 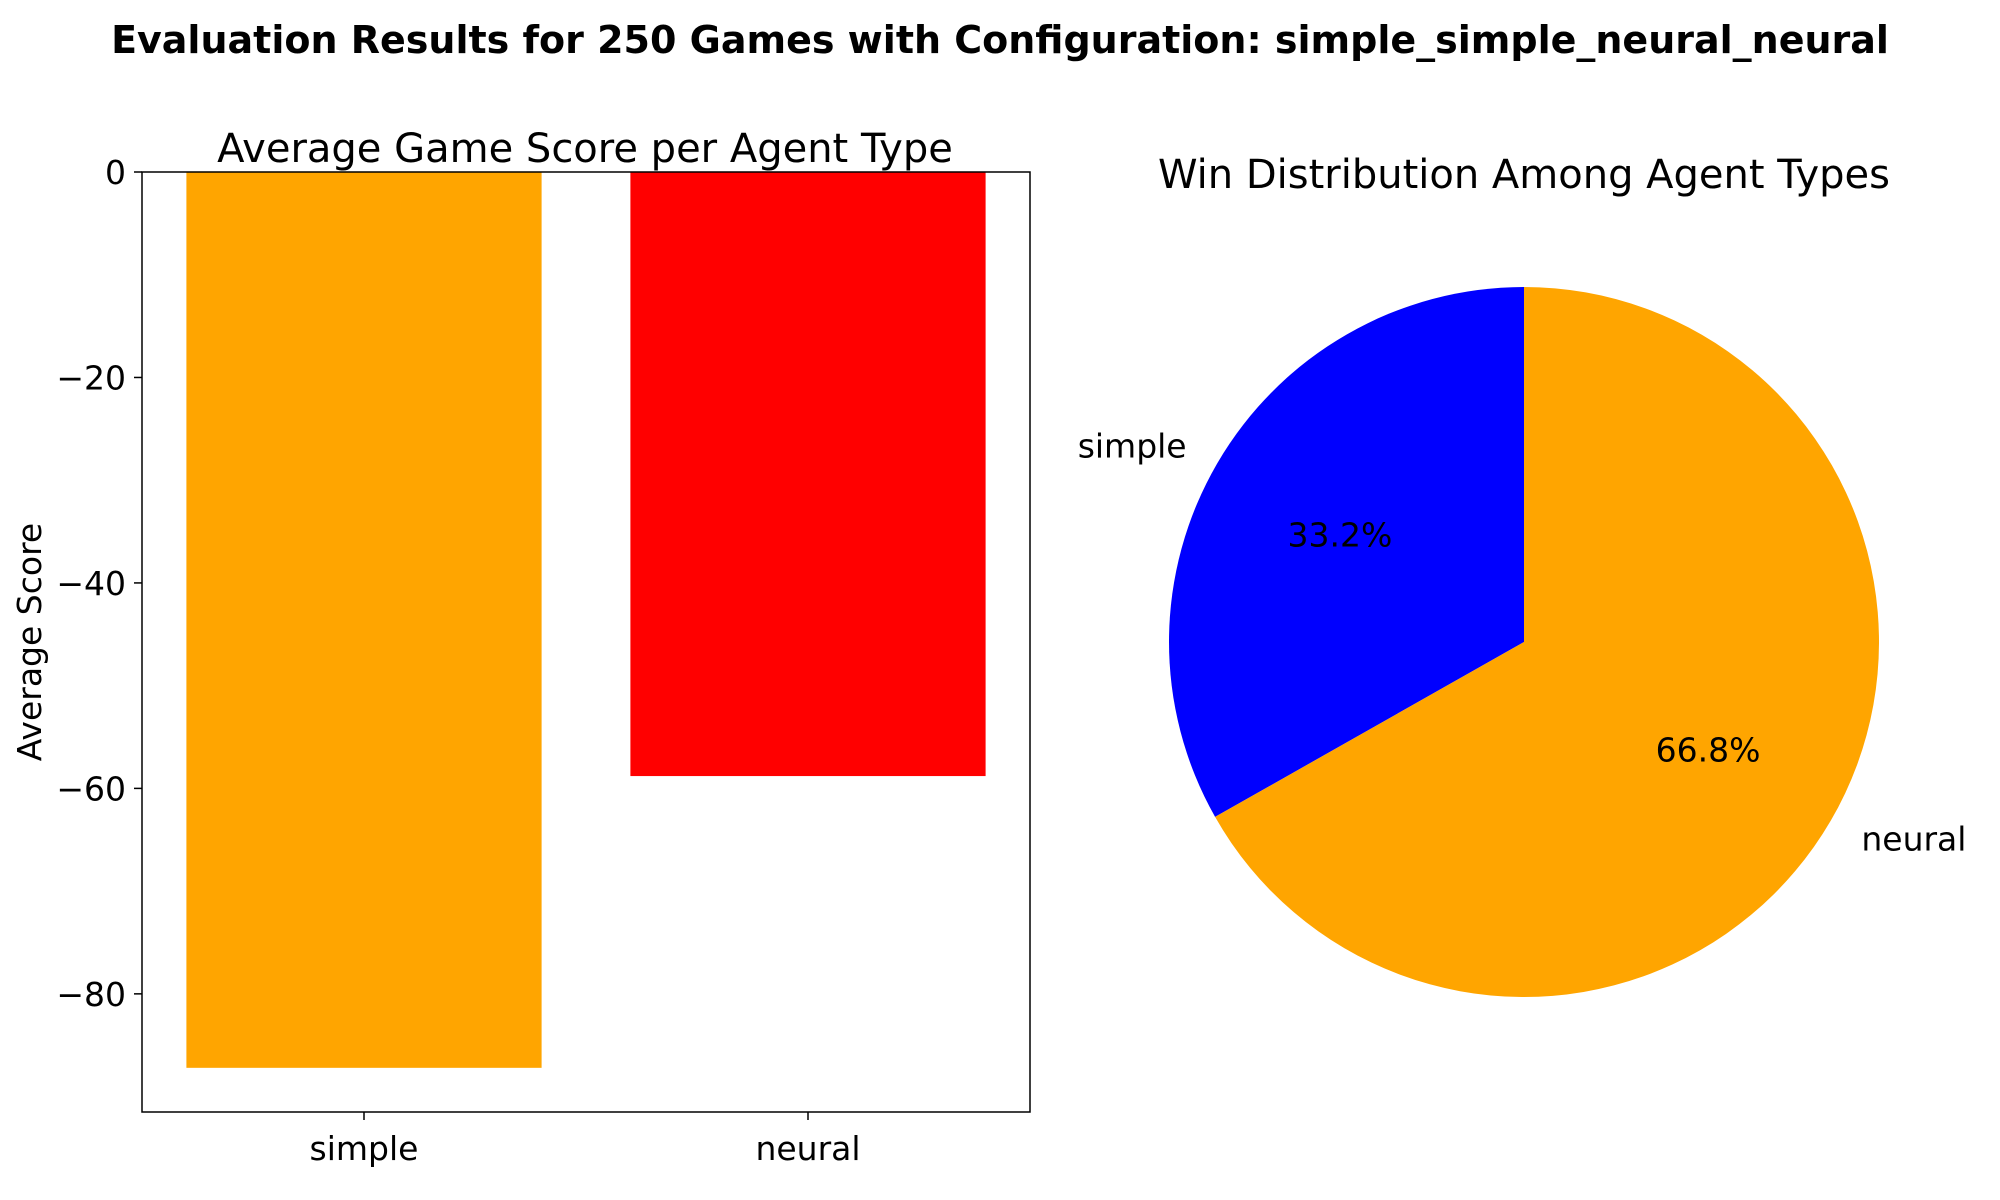 What do you see at coordinates (1708, 749) in the screenshot?
I see `pie-percent-neural: 66.8%` at bounding box center [1708, 749].